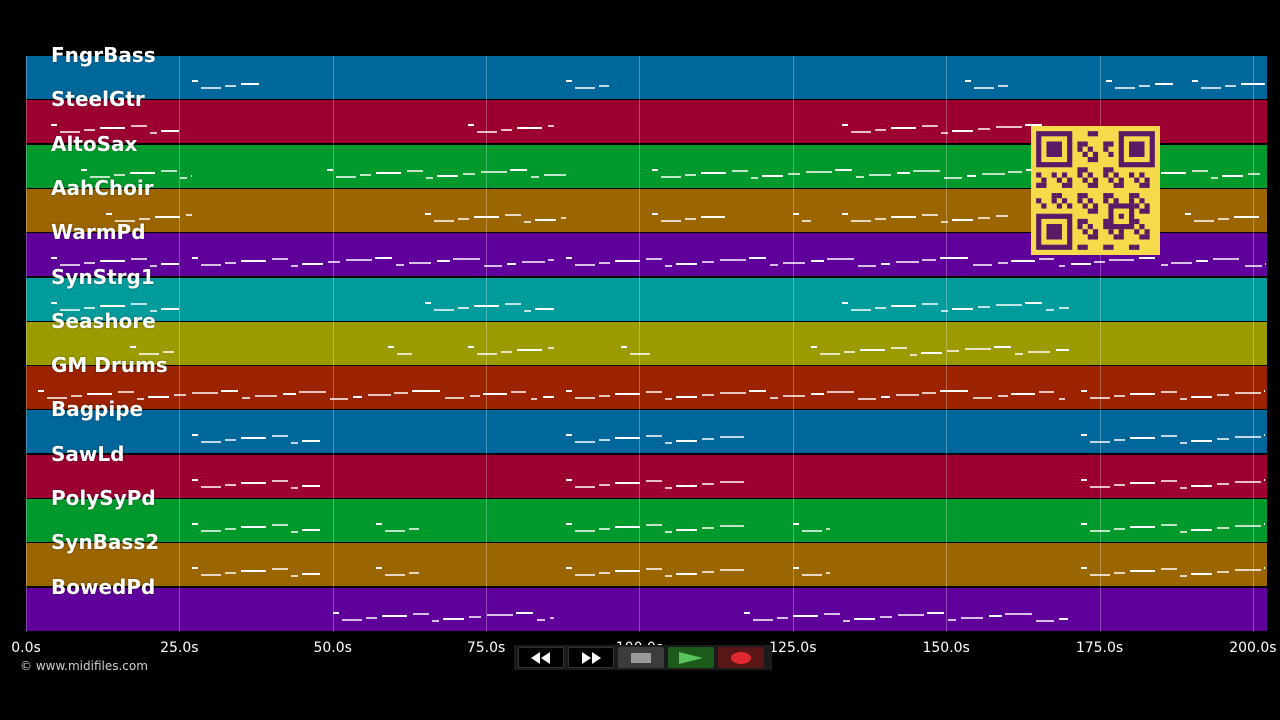 The width and height of the screenshot is (1280, 720). I want to click on track-name: FngrBass, so click(103, 55).